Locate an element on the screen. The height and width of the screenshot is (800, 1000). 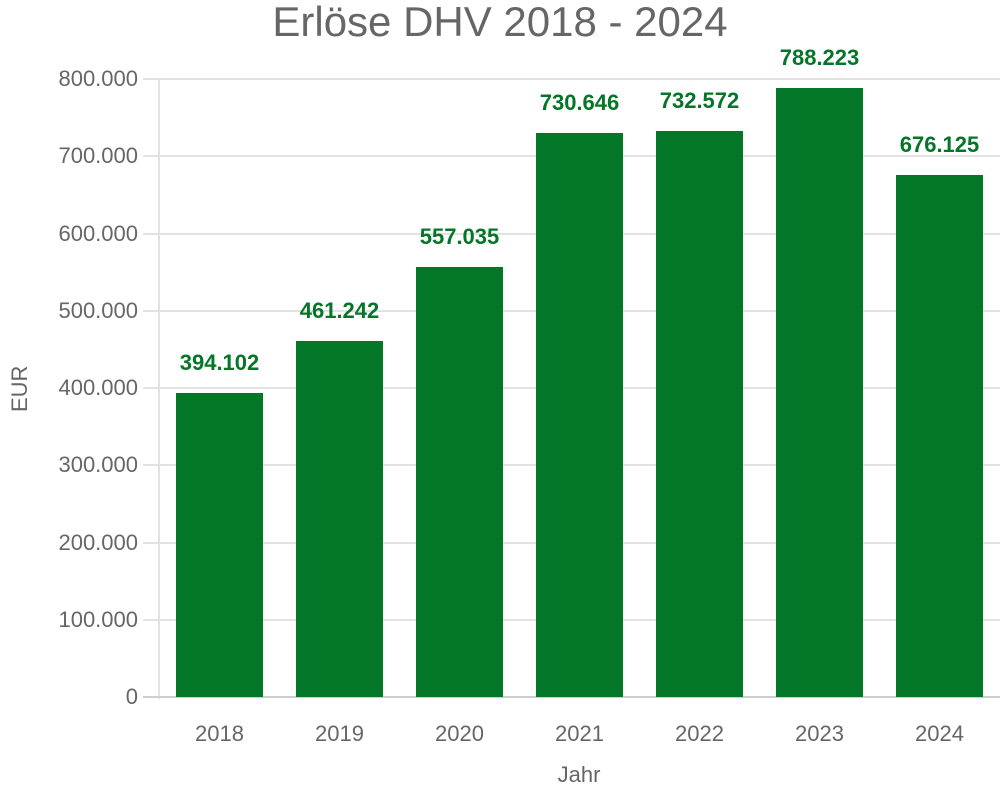
y-tick-label: 800.000 is located at coordinates (98, 78).